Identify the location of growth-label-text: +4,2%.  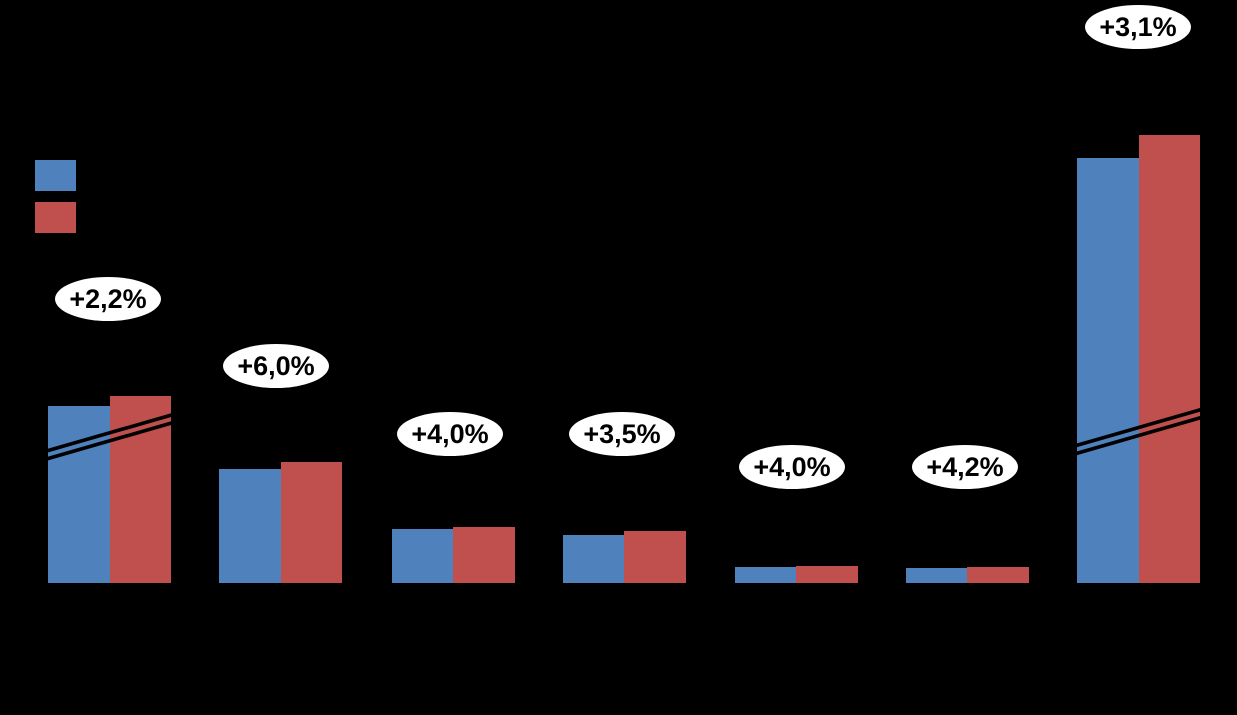
(965, 466).